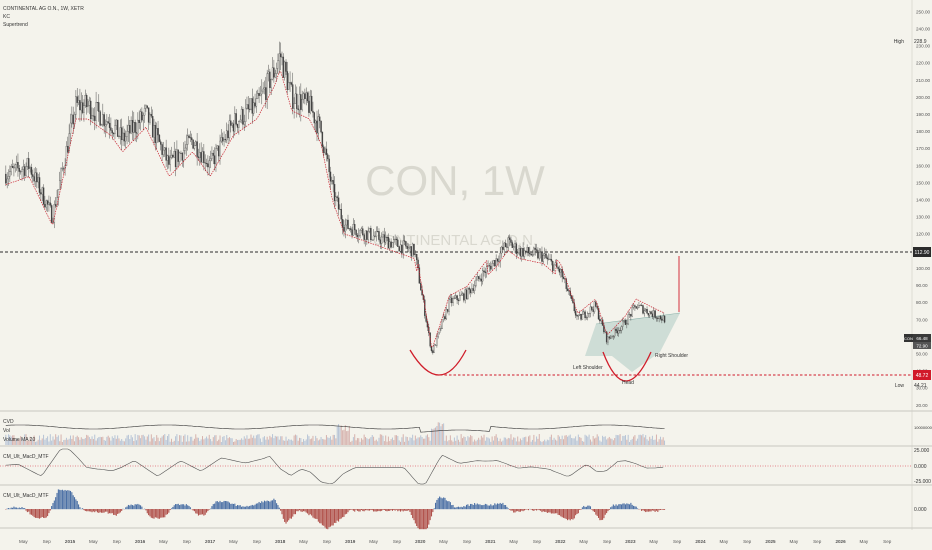  What do you see at coordinates (923, 28) in the screenshot?
I see `price-tick-label: 240.00` at bounding box center [923, 28].